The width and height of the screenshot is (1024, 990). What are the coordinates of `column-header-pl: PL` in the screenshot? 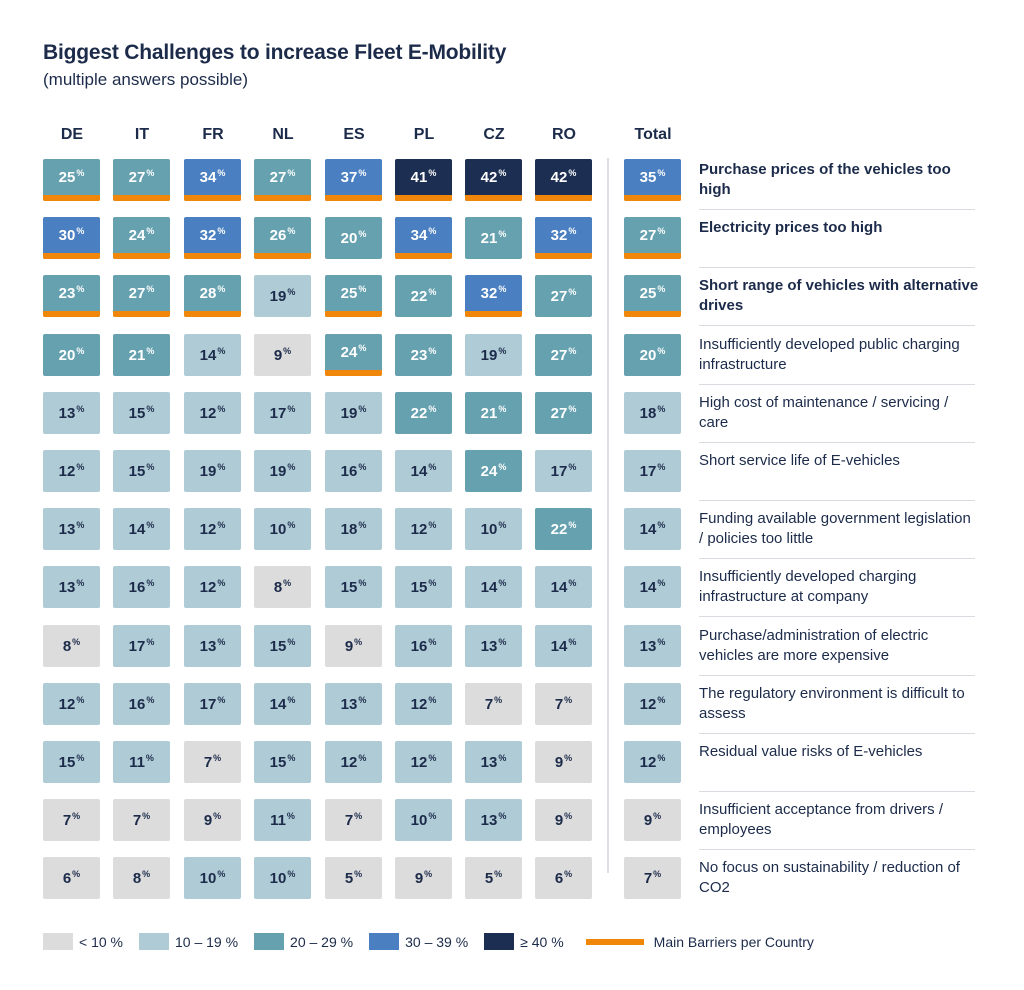 It's located at (424, 134).